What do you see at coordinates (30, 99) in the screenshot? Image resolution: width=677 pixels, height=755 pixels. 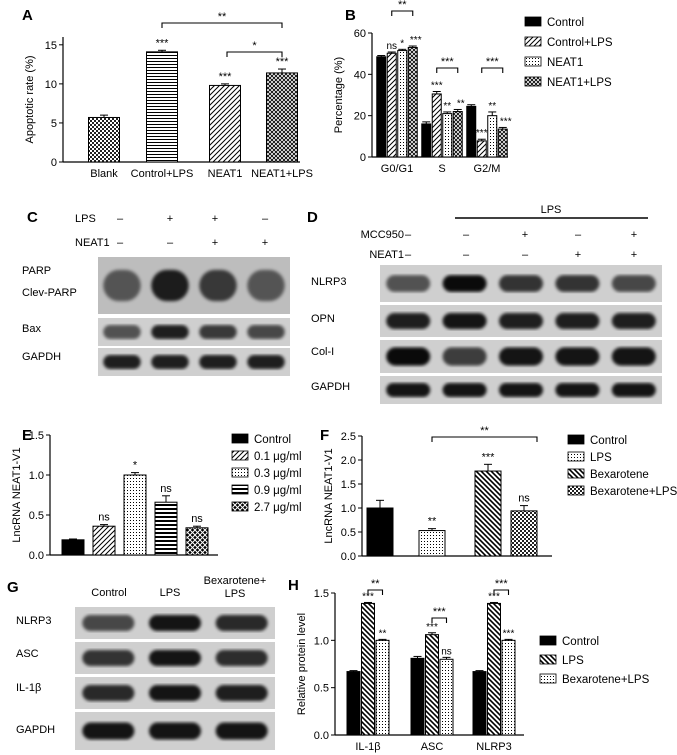 I see `y-axis-label: Apoptotic rate (%)` at bounding box center [30, 99].